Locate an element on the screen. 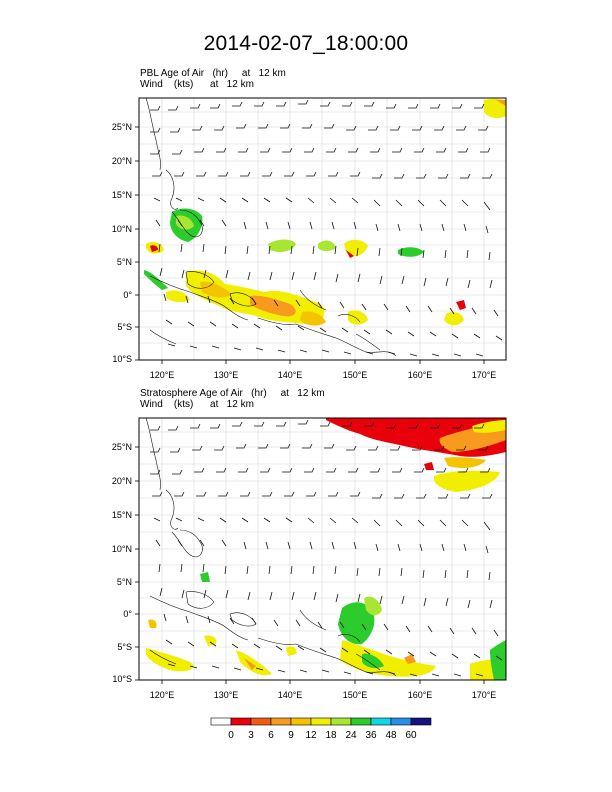 The height and width of the screenshot is (792, 612). panel2-subtitle-wind: Wind (kts) at 12 km is located at coordinates (197, 404).